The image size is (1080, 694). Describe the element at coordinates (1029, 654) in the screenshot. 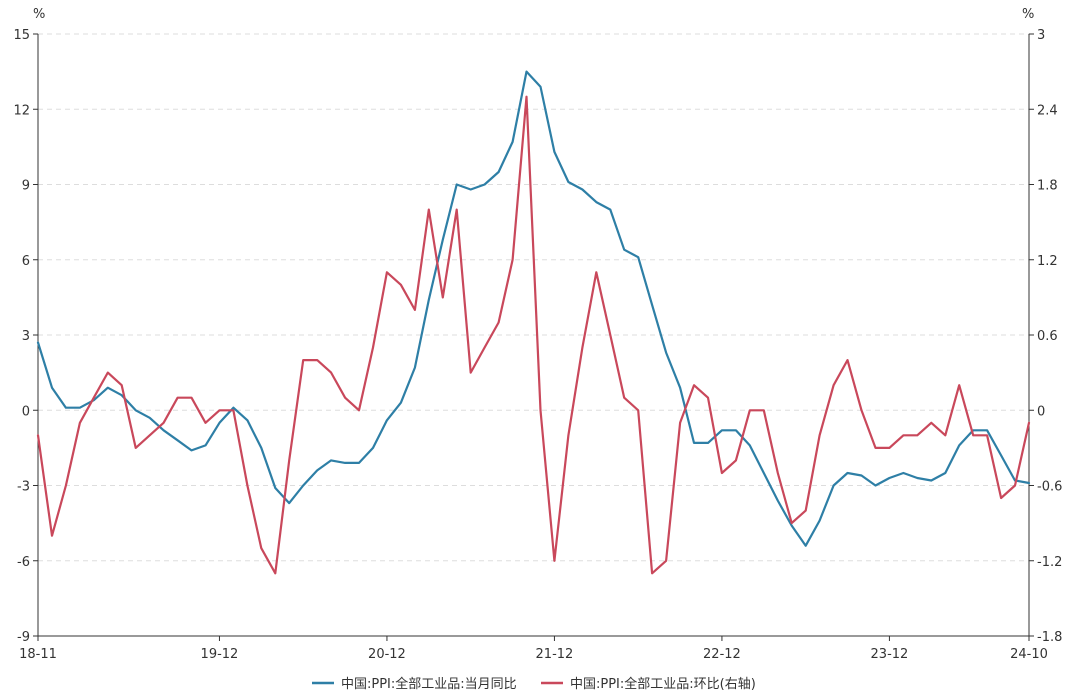

I see `x-tick-label: 24-10` at that location.